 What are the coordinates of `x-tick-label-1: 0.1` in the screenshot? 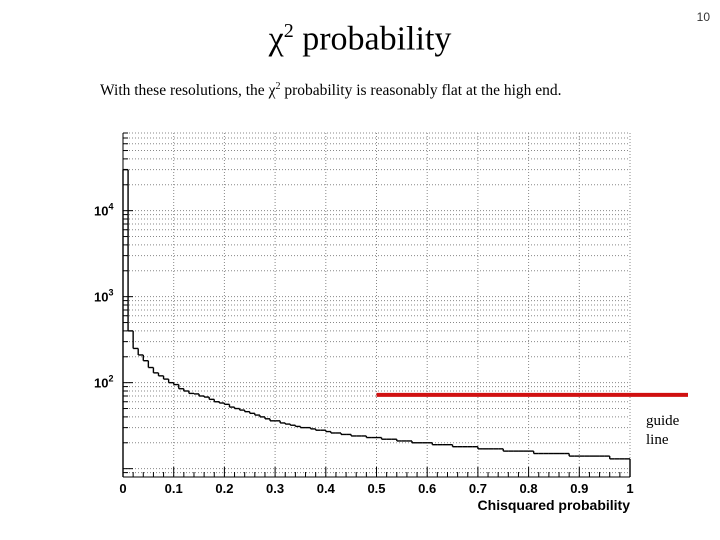 It's located at (174, 488).